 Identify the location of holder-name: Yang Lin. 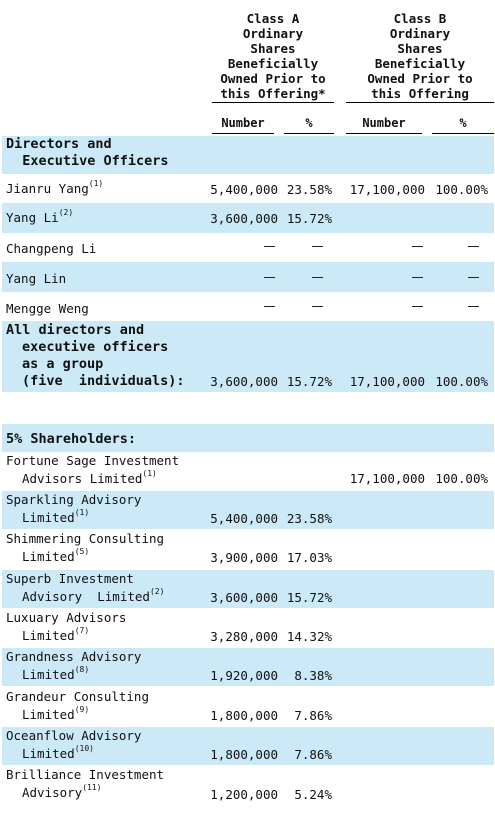
(36, 278).